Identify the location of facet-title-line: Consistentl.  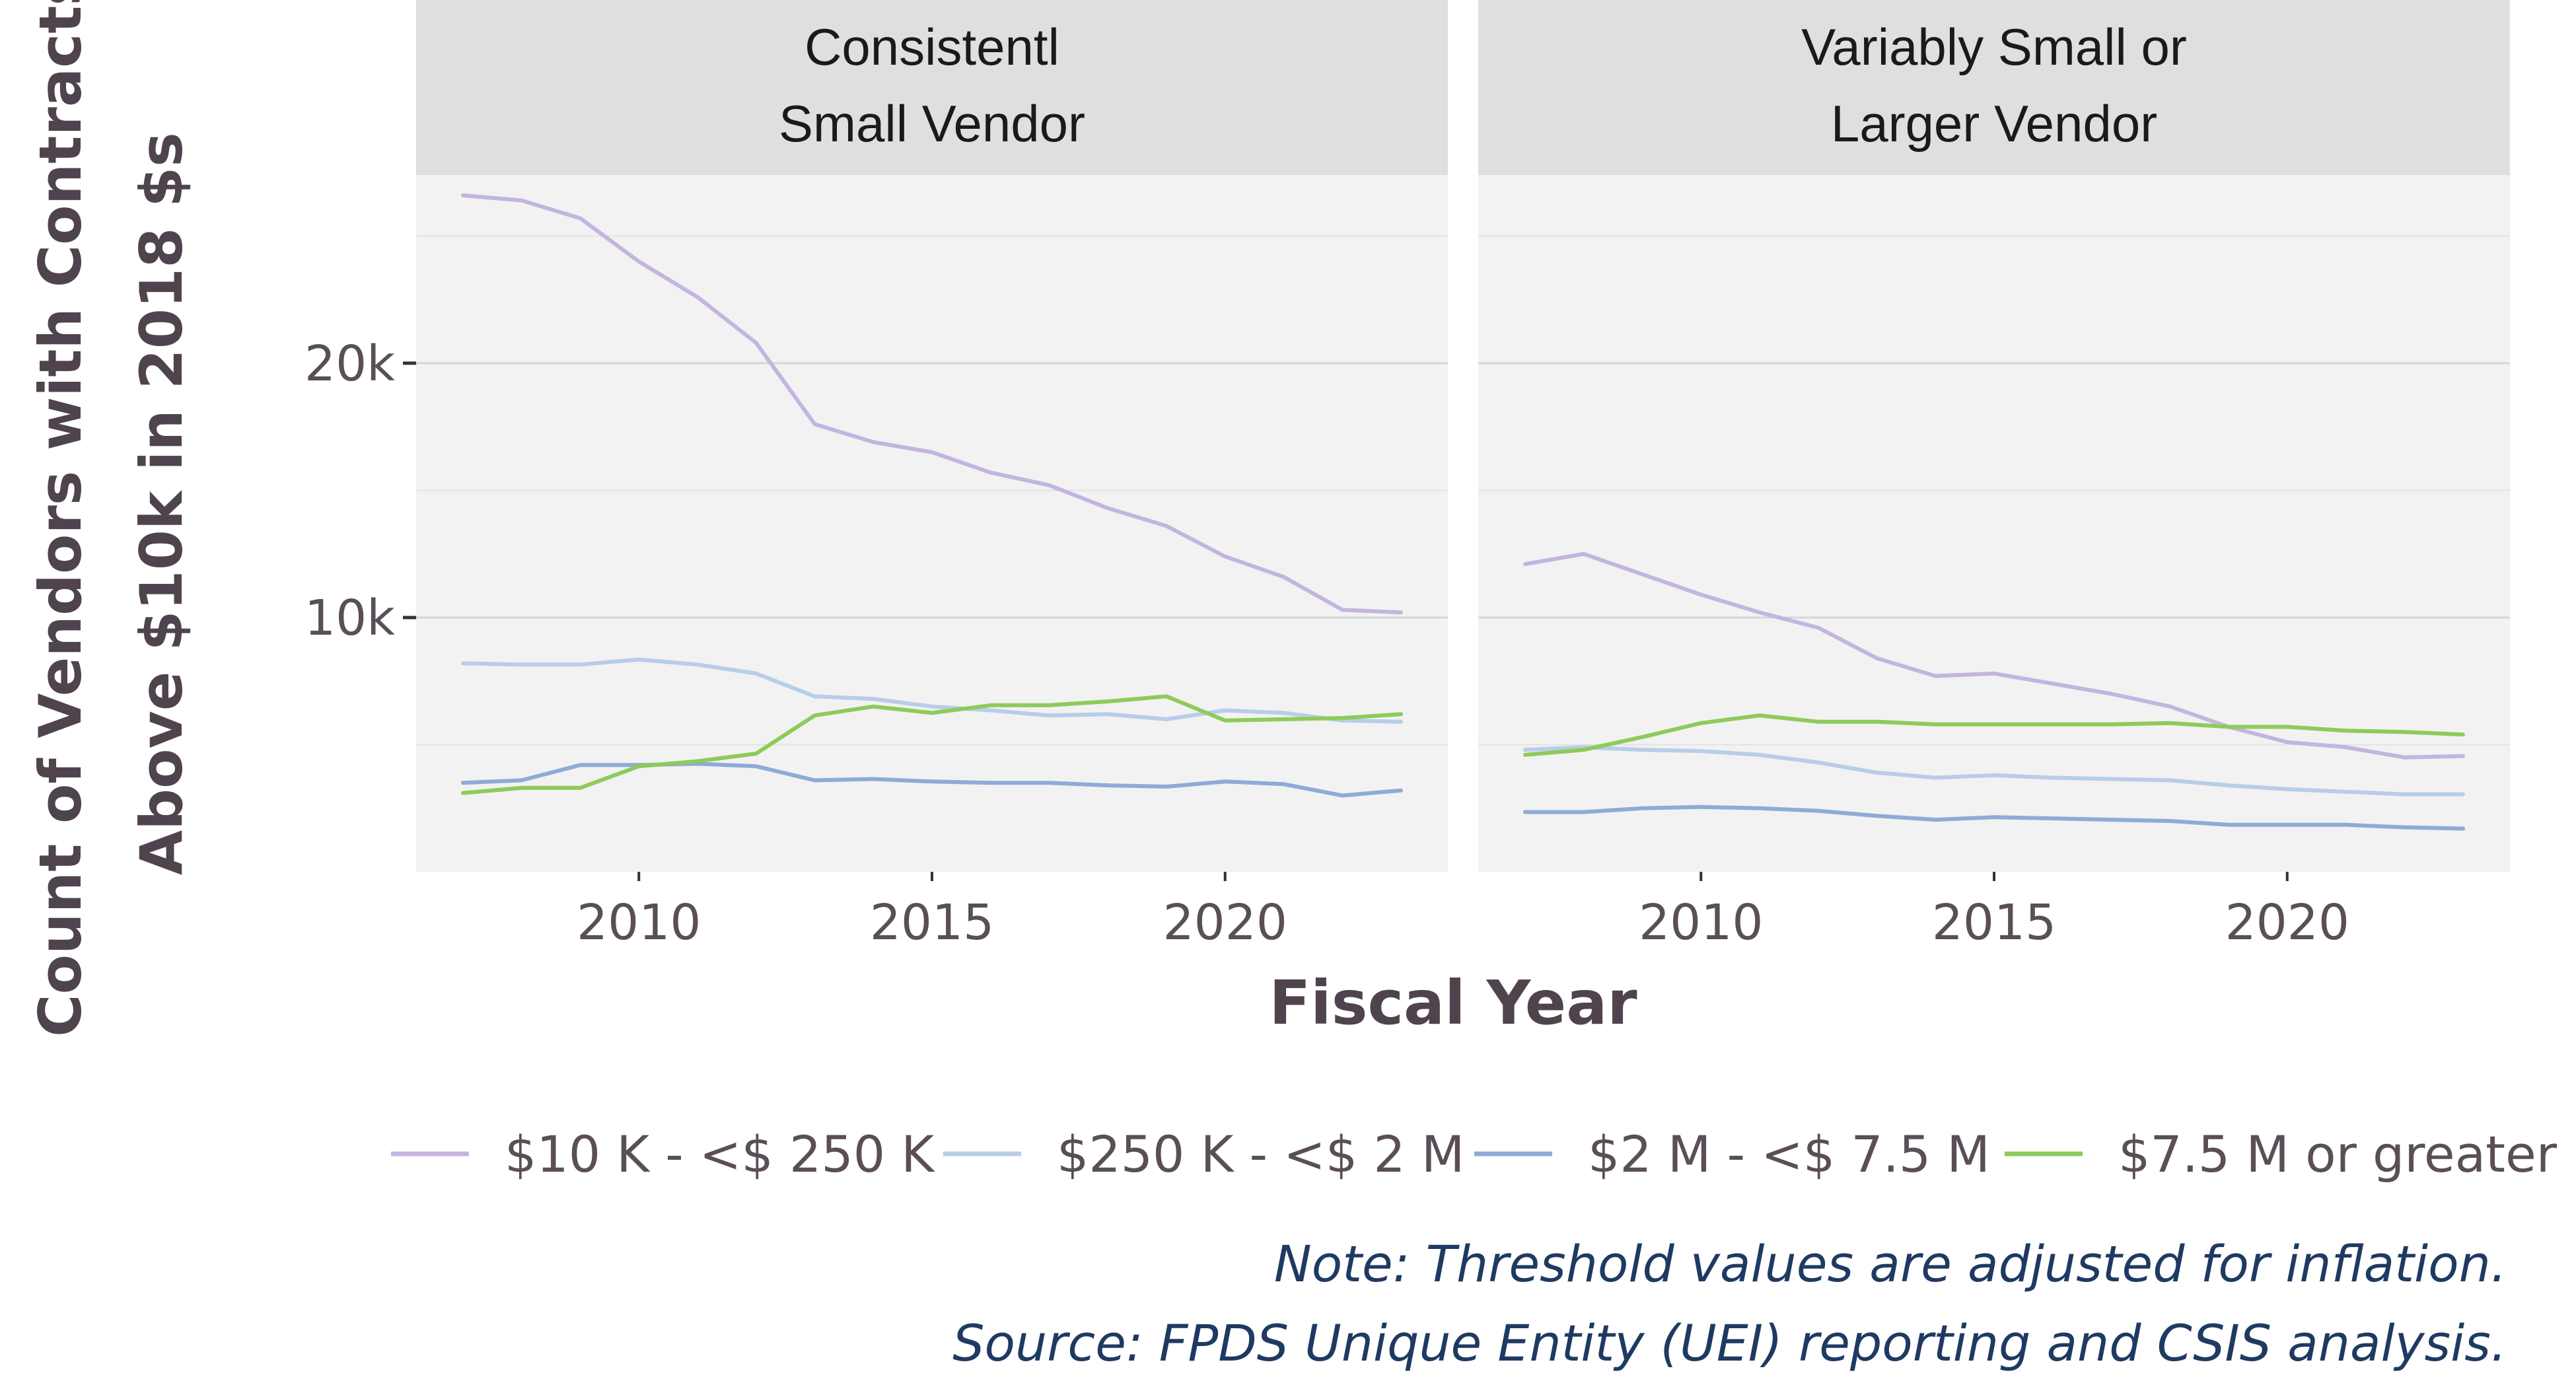
(932, 47).